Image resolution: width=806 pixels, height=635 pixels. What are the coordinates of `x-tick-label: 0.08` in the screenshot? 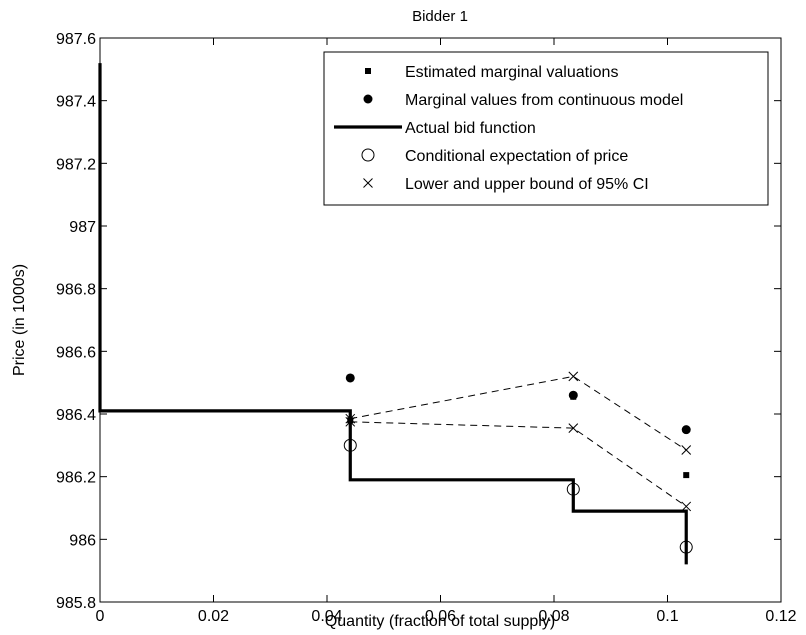 It's located at (553, 616).